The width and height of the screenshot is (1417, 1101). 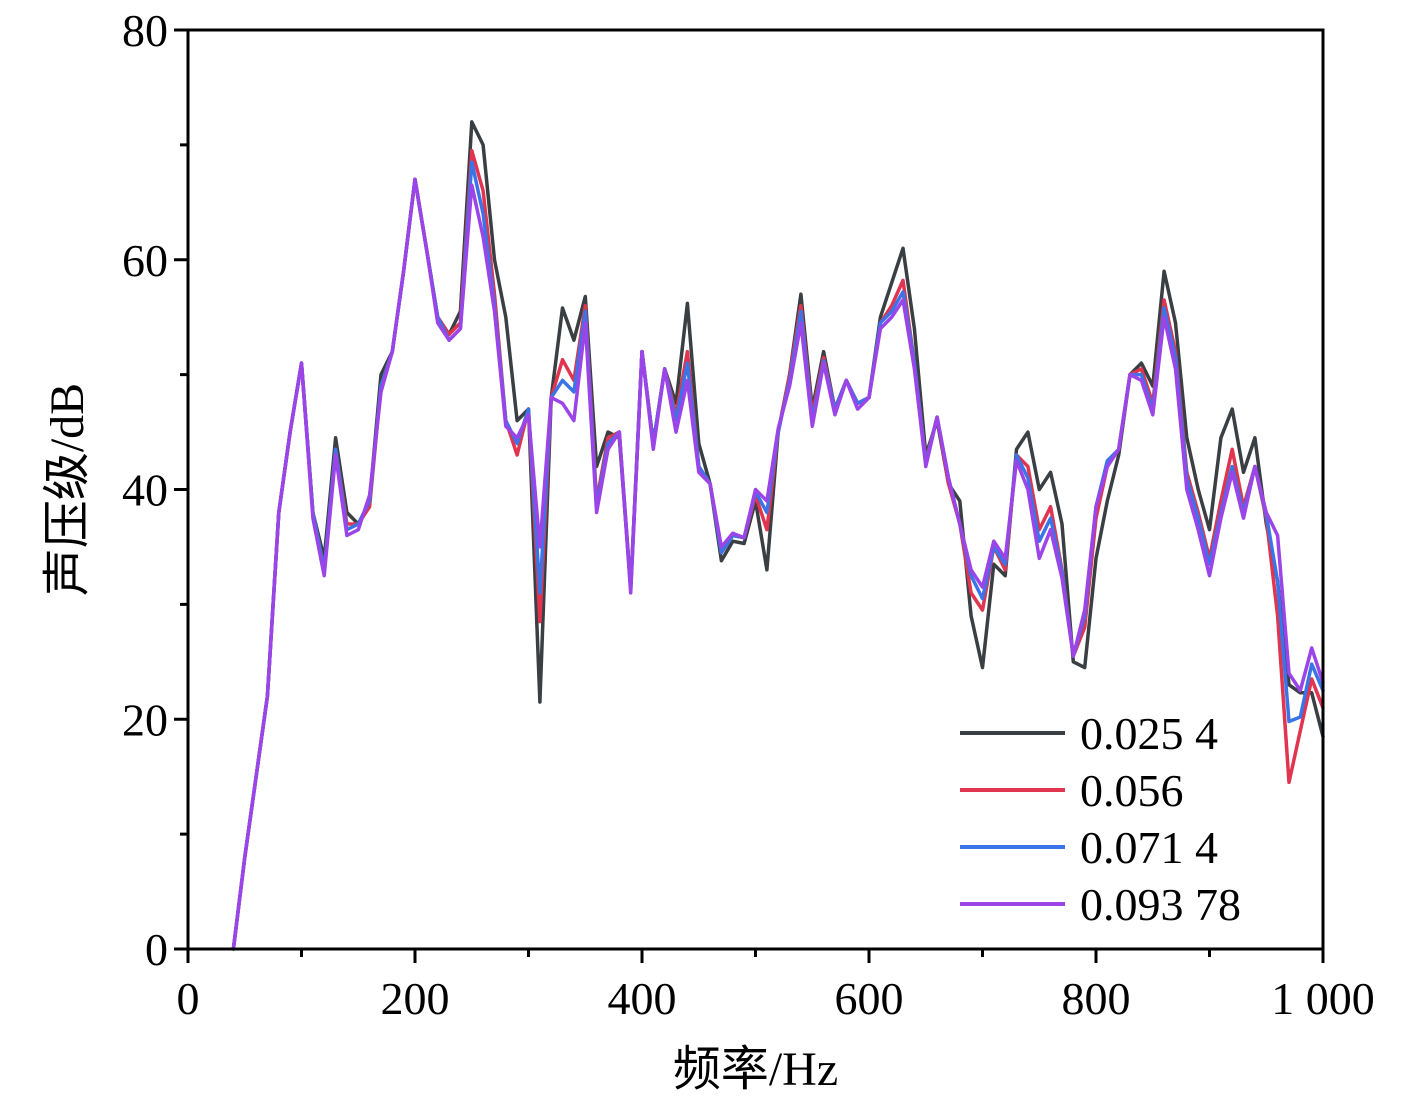 I want to click on x-axis-title: 频率/Hz, so click(x=755, y=1069).